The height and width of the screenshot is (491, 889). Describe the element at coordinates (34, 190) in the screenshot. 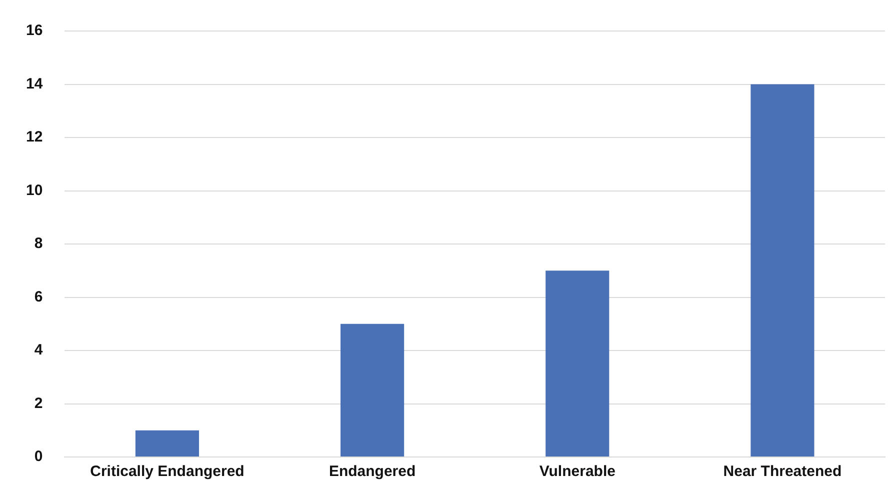

I see `y-tick-label: 10` at that location.